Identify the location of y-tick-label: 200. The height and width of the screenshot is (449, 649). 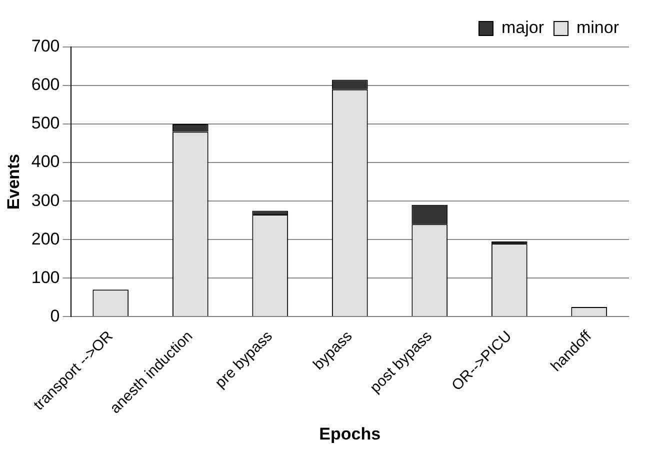
(45, 238).